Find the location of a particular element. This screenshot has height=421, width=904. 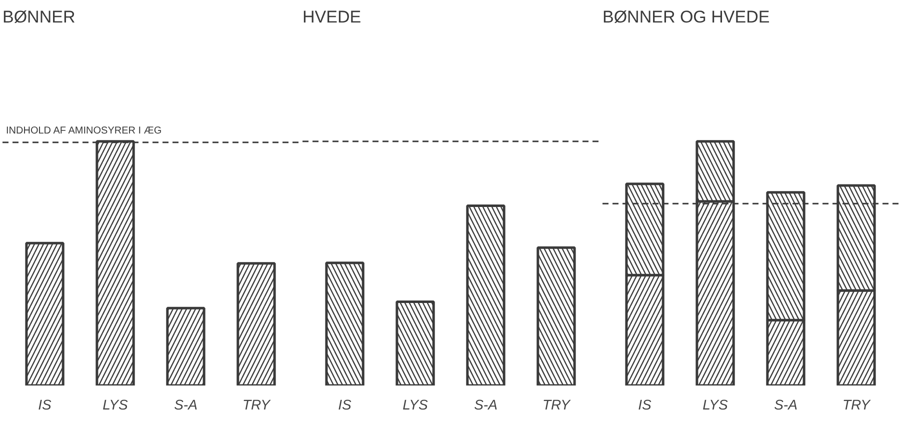

chart-title: BØNNER OG HVEDE is located at coordinates (686, 17).